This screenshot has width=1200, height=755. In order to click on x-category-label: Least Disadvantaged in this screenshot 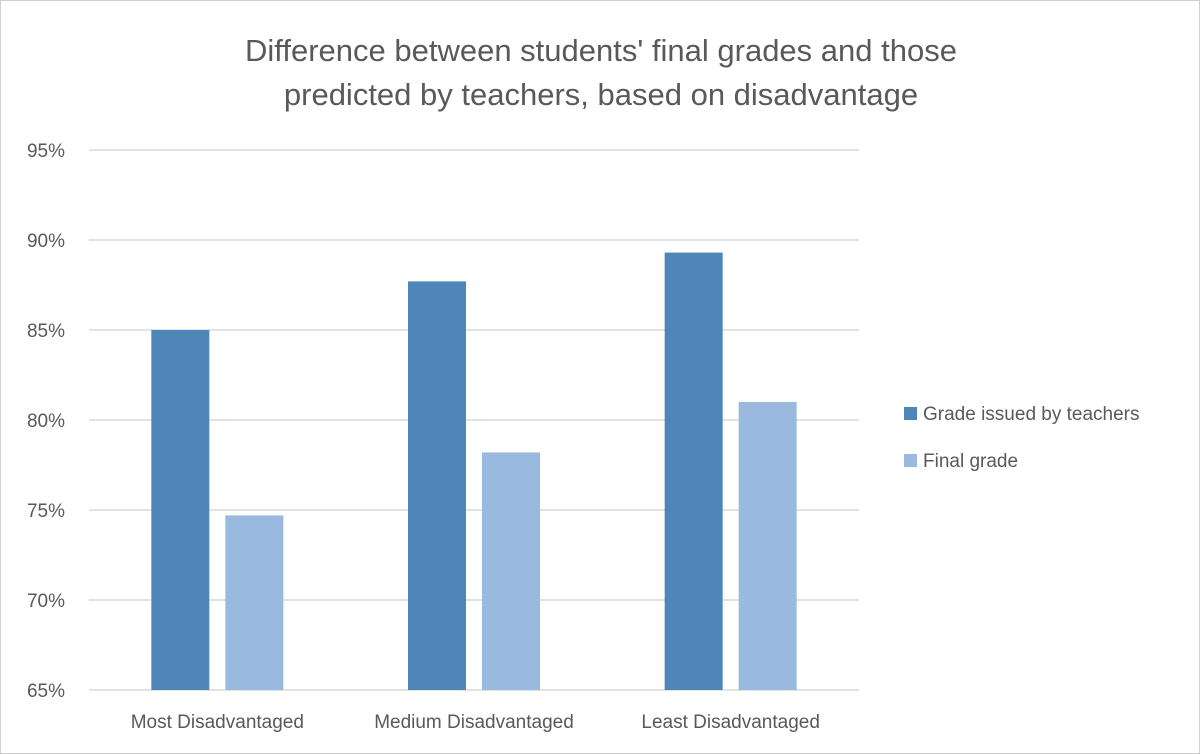, I will do `click(730, 722)`.